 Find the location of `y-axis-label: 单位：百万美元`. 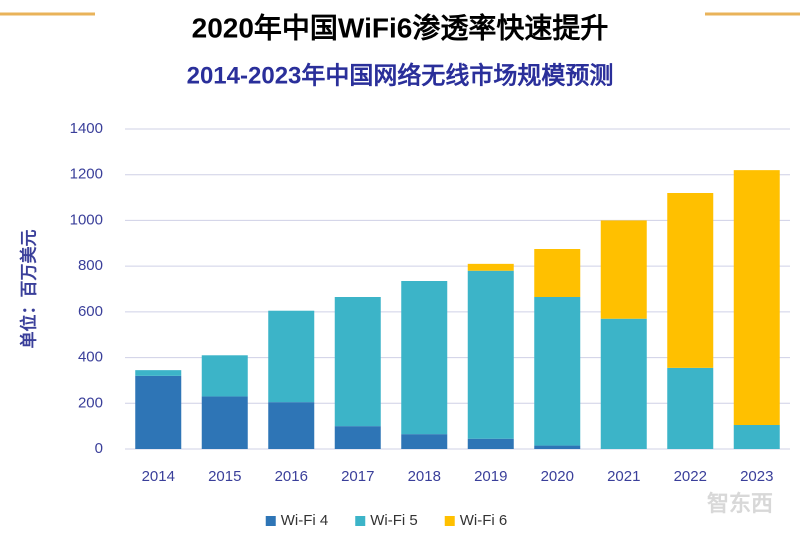

y-axis-label: 单位：百万美元 is located at coordinates (28, 289).